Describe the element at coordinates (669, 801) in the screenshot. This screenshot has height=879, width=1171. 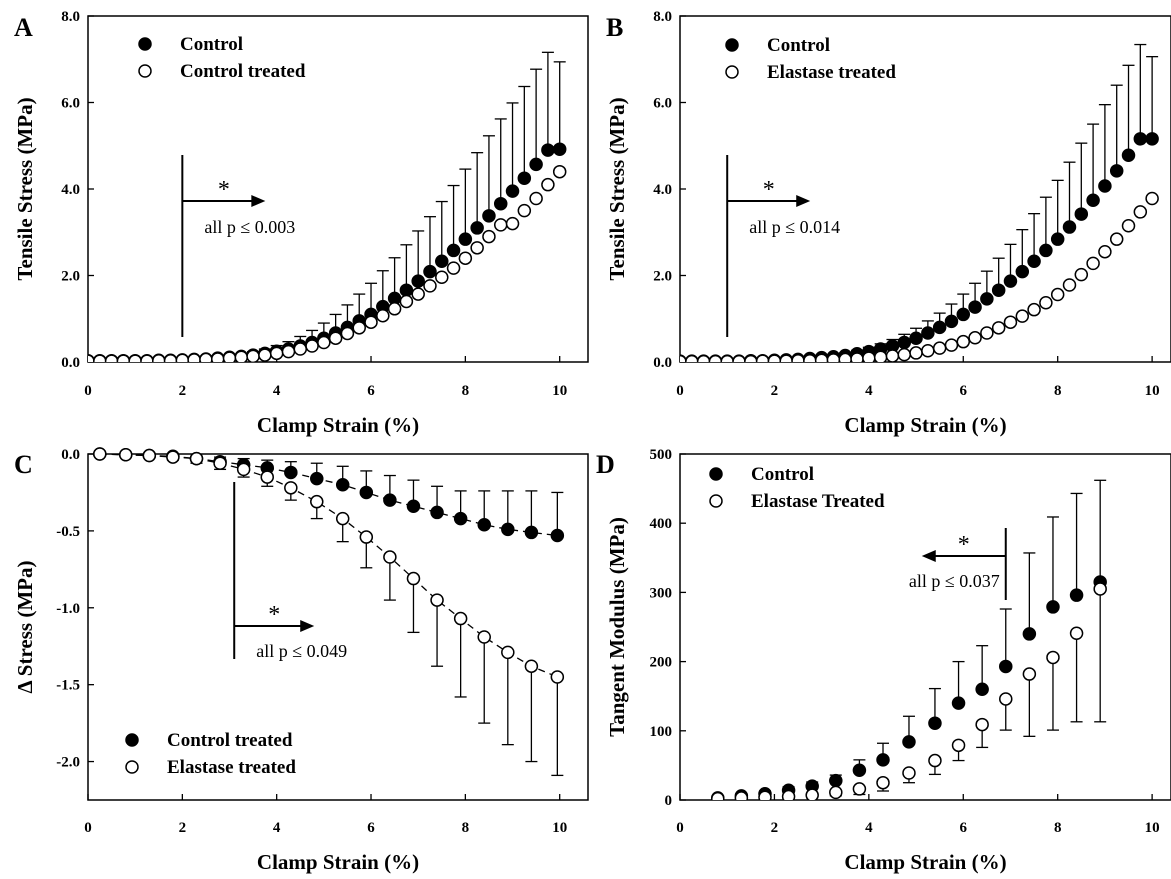
I see `y-tick-label: 0` at that location.